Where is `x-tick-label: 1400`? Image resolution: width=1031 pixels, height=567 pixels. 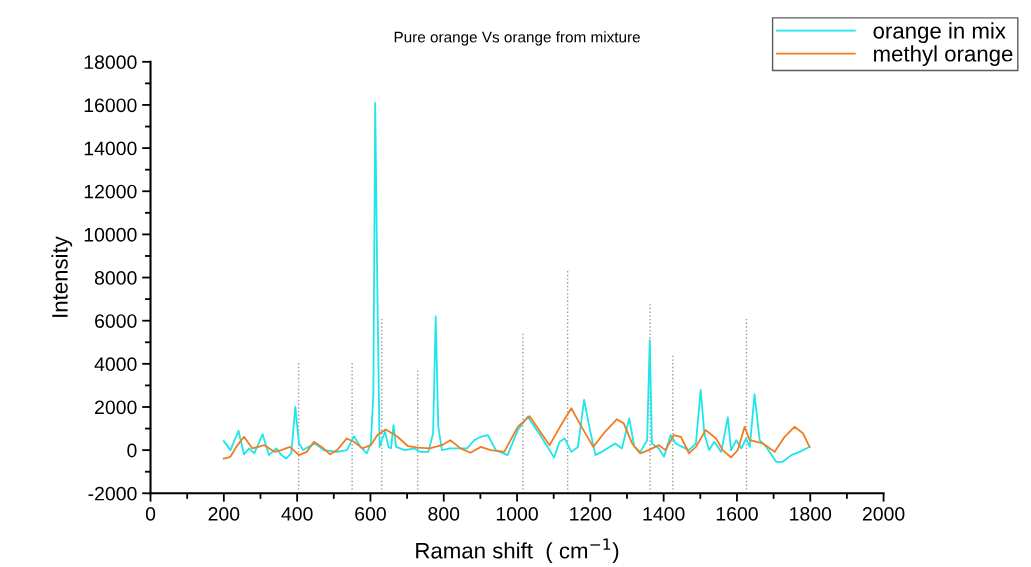 x-tick-label: 1400 is located at coordinates (664, 514).